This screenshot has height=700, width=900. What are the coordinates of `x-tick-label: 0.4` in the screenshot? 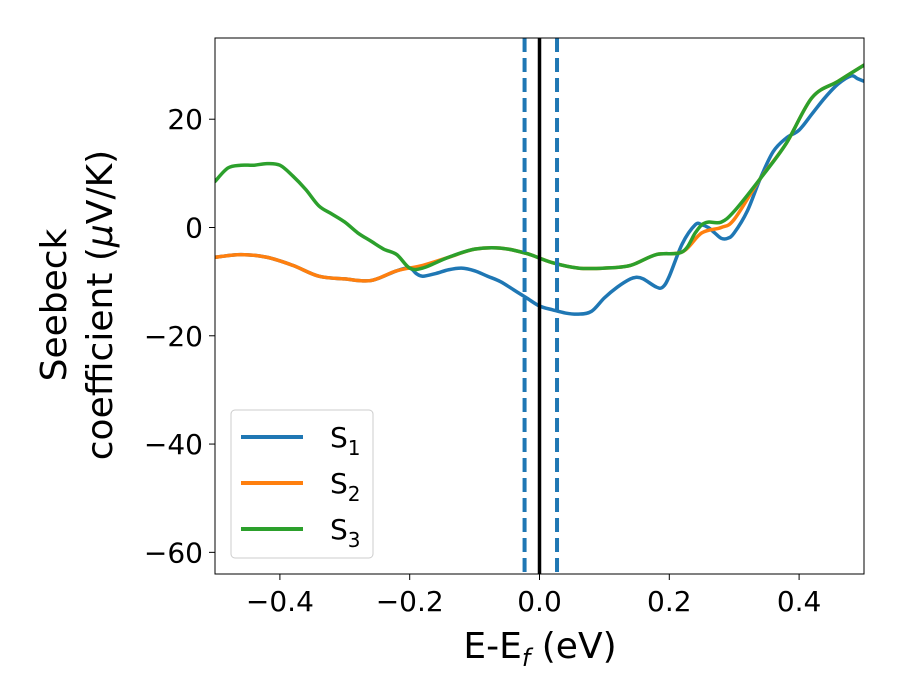 It's located at (799, 601).